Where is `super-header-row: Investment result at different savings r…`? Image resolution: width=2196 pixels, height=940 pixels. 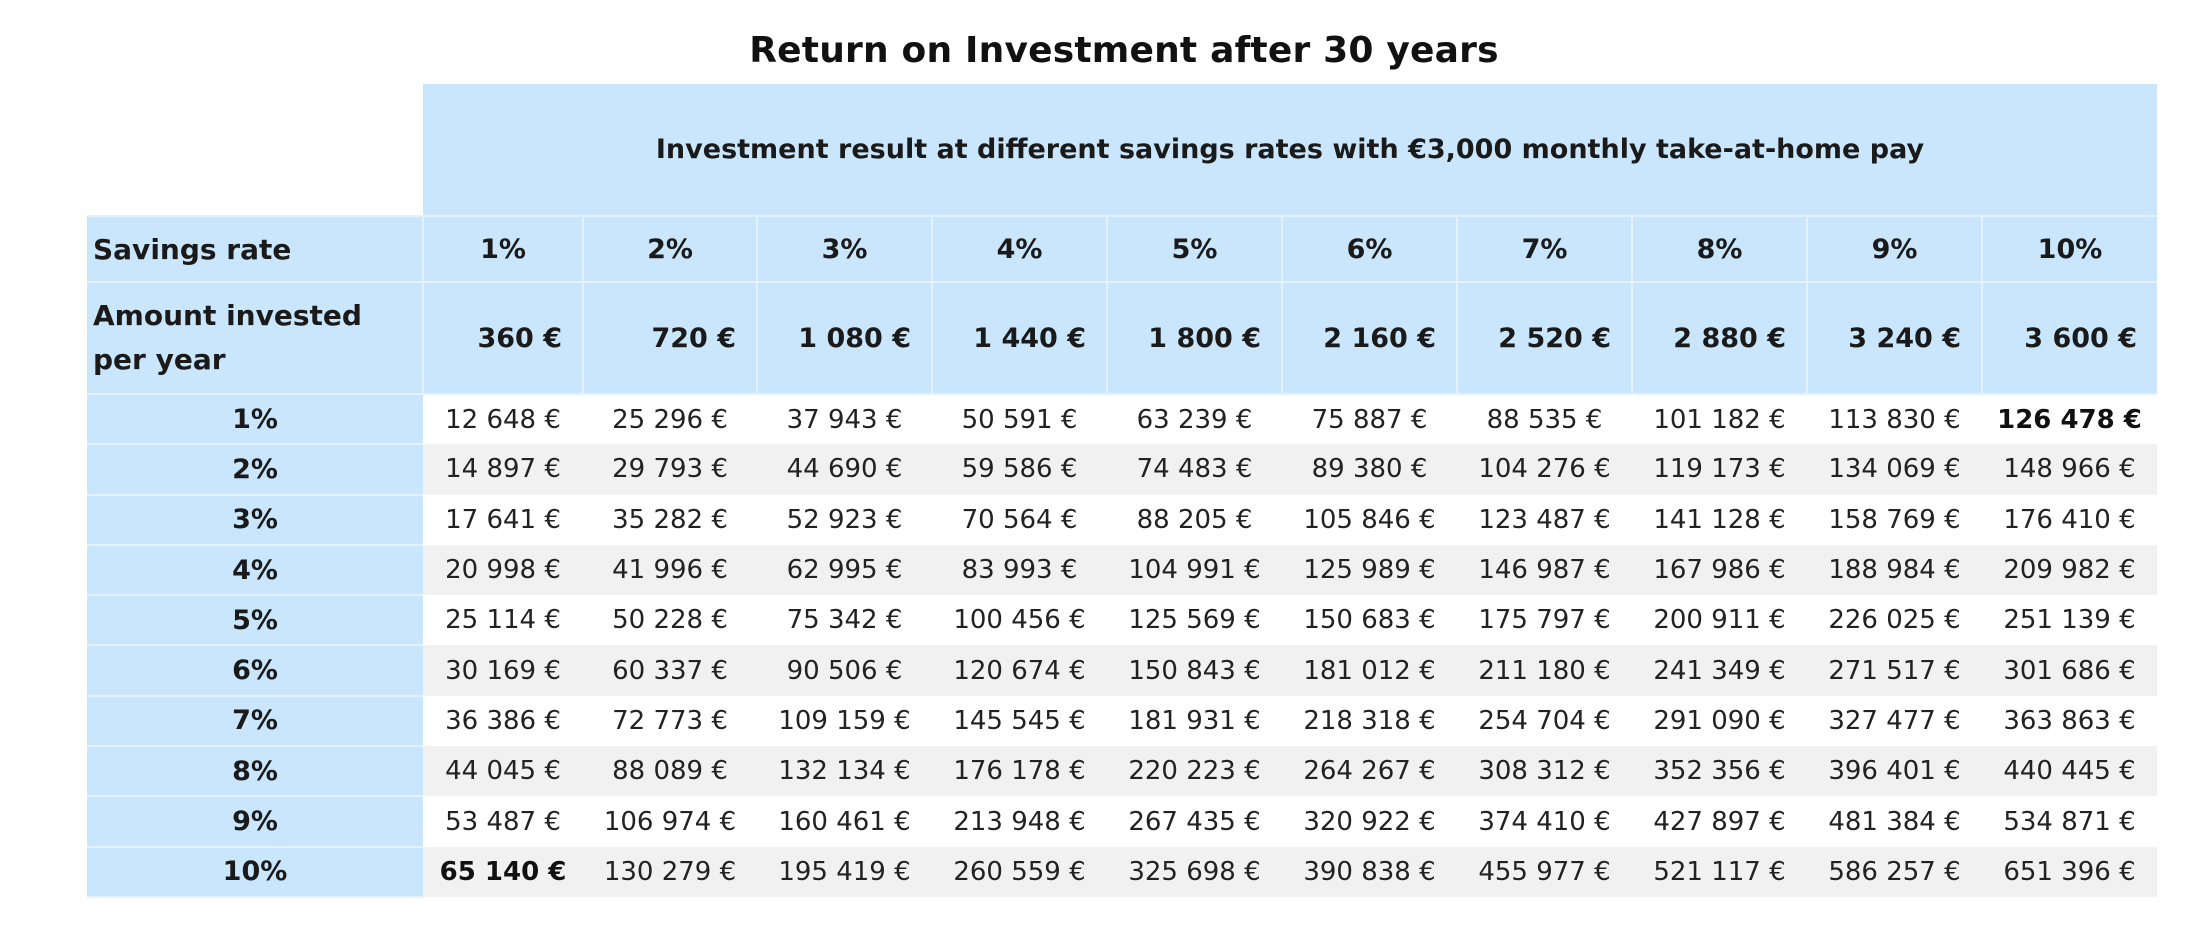
super-header-row: Investment result at different savings r… is located at coordinates (1122, 150).